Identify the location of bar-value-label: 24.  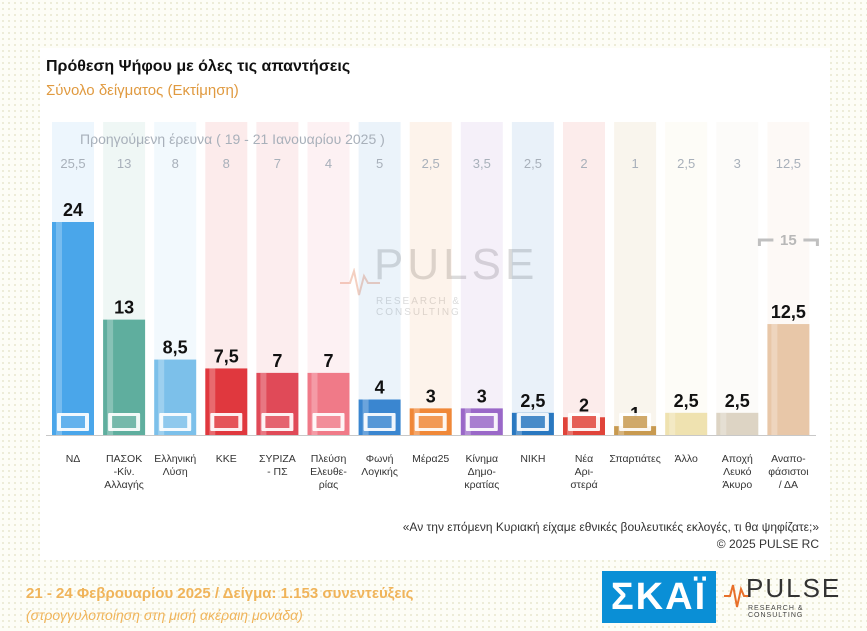
(73, 210).